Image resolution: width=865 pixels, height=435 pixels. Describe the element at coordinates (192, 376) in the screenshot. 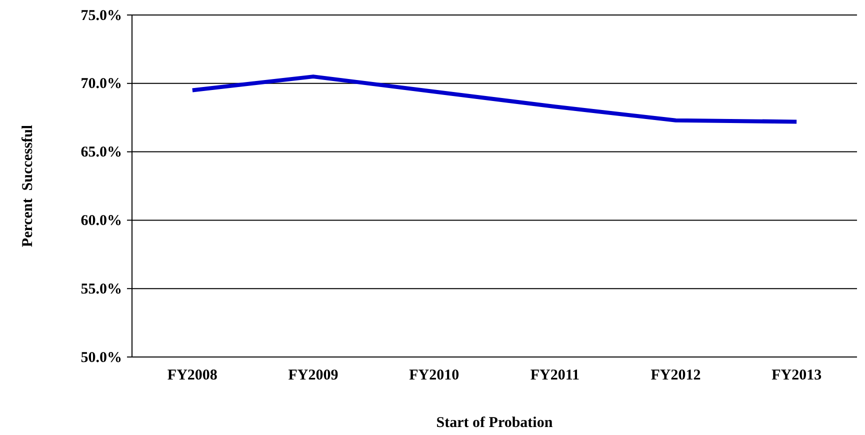

I see `x-tick-label: FY2008` at that location.